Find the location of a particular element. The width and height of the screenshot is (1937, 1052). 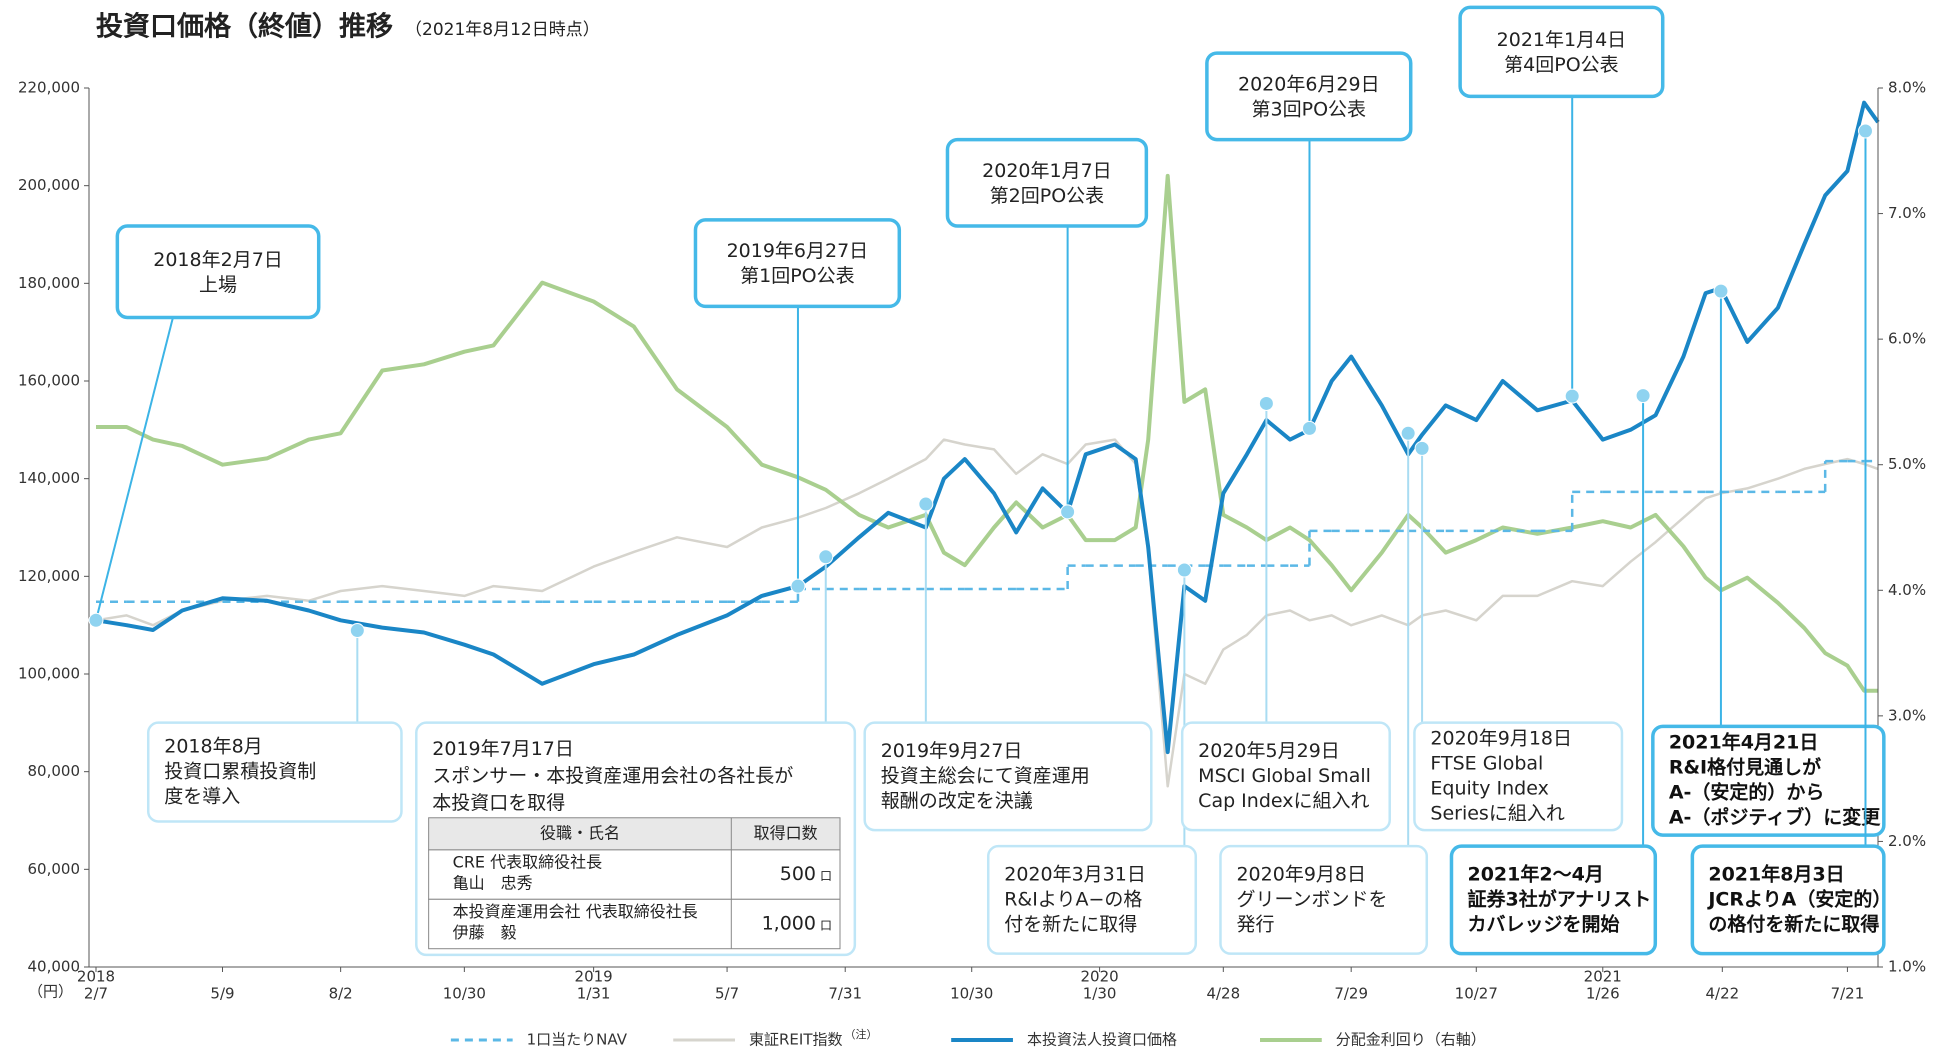

table-header: 役職・氏名 is located at coordinates (580, 832).